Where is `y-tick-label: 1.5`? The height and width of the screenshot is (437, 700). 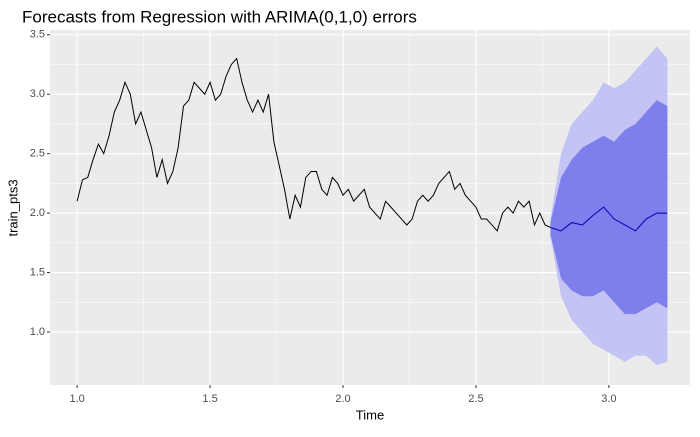 y-tick-label: 1.5 is located at coordinates (37, 272).